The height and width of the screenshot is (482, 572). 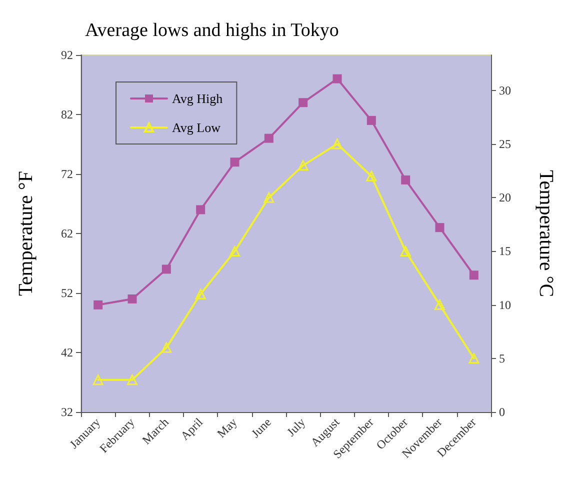 What do you see at coordinates (505, 143) in the screenshot?
I see `y2-tick-label: 25` at bounding box center [505, 143].